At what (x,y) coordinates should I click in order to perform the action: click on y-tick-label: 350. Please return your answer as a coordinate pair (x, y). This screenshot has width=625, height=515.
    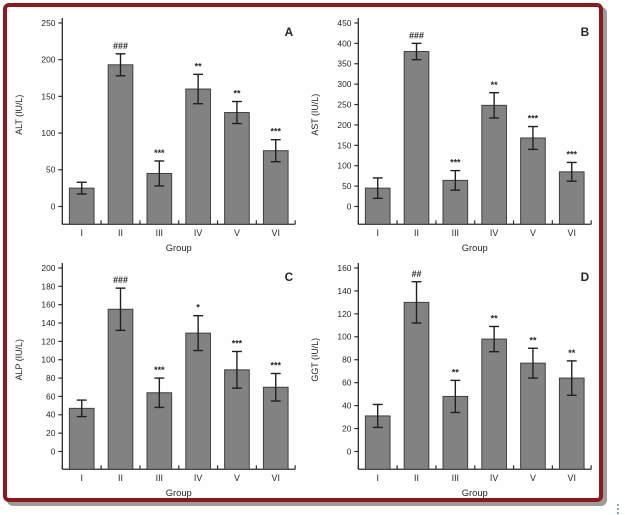
    Looking at the image, I should click on (344, 64).